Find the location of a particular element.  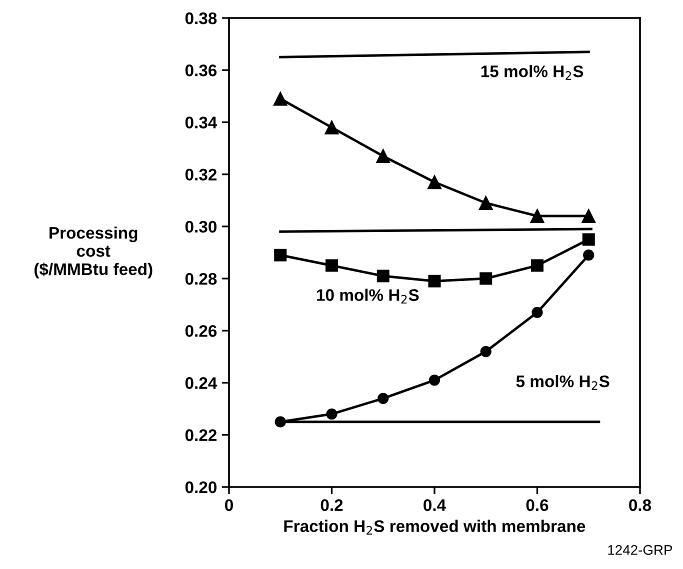

y-tick-label: 0.30 is located at coordinates (201, 226).